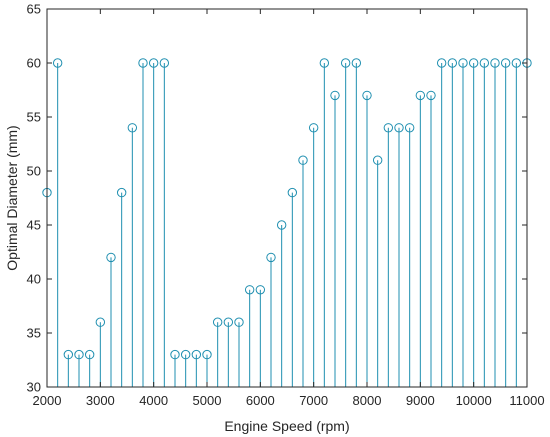  What do you see at coordinates (34, 9) in the screenshot?
I see `y-tick-label: 65` at bounding box center [34, 9].